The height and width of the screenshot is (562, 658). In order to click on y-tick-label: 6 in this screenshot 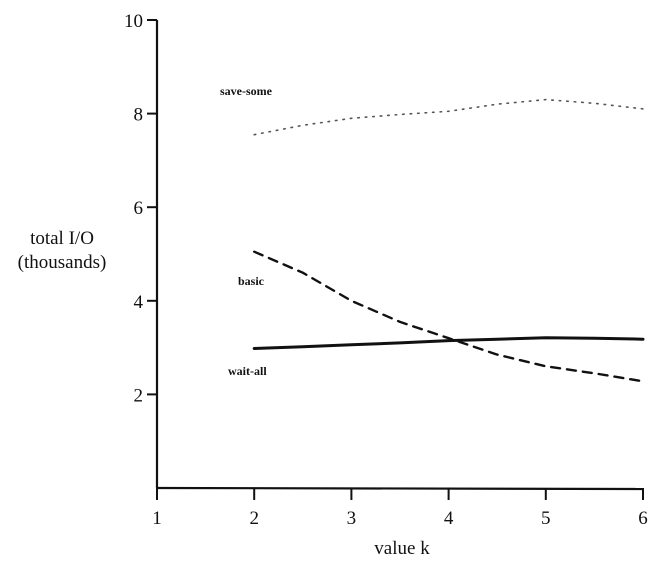, I will do `click(139, 208)`.